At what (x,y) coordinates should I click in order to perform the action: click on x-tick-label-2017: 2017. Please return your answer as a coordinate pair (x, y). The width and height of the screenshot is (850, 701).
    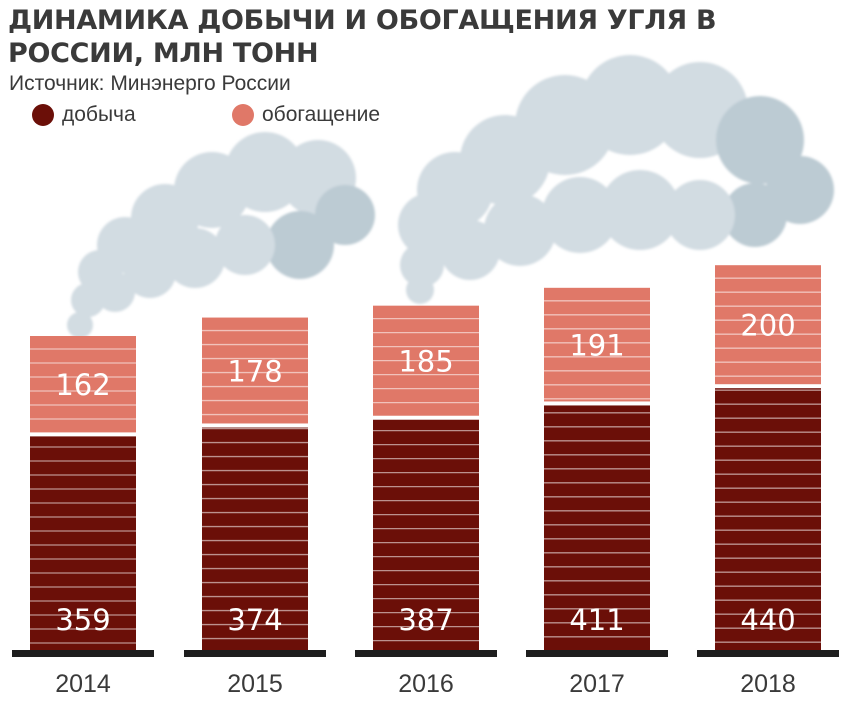
    Looking at the image, I should click on (597, 684).